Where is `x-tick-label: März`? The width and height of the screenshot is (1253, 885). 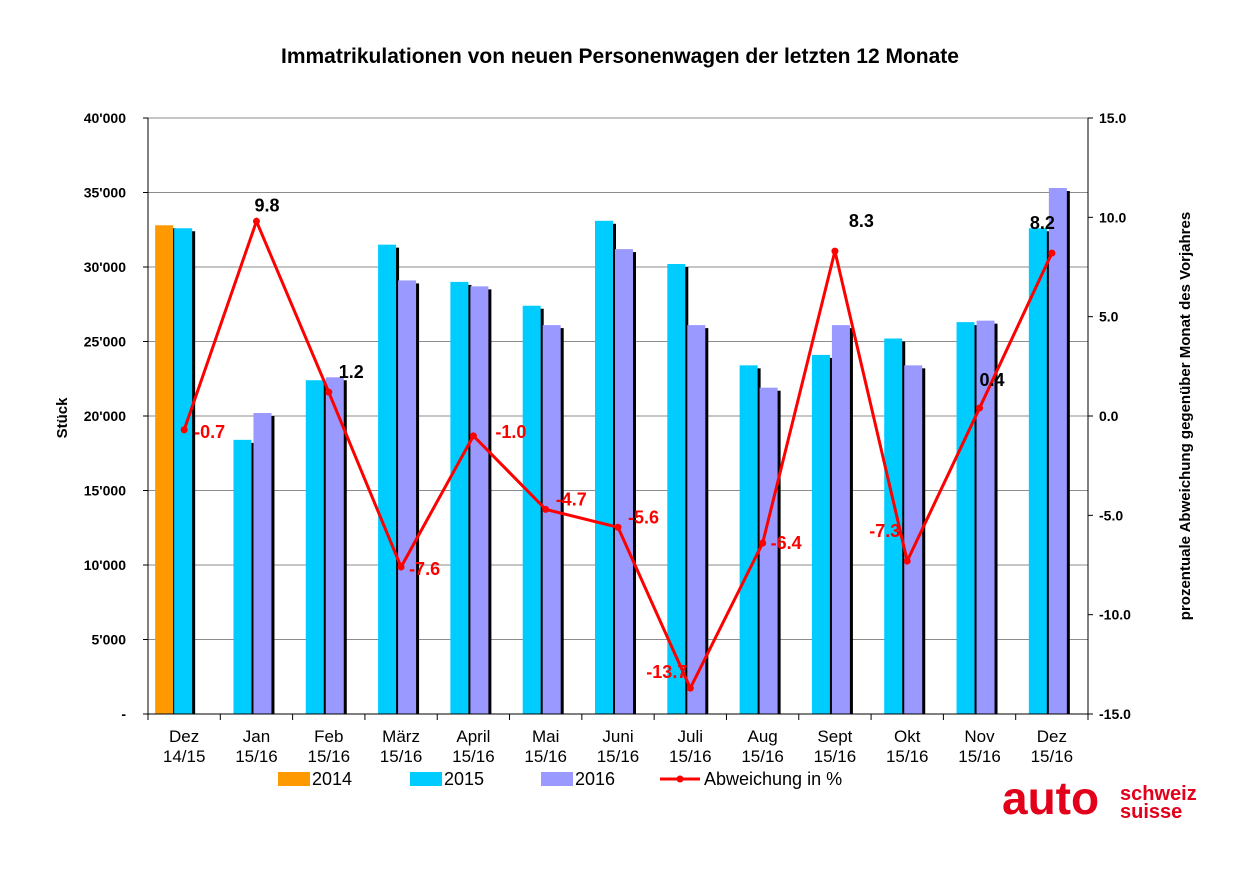
x-tick-label: März is located at coordinates (401, 736).